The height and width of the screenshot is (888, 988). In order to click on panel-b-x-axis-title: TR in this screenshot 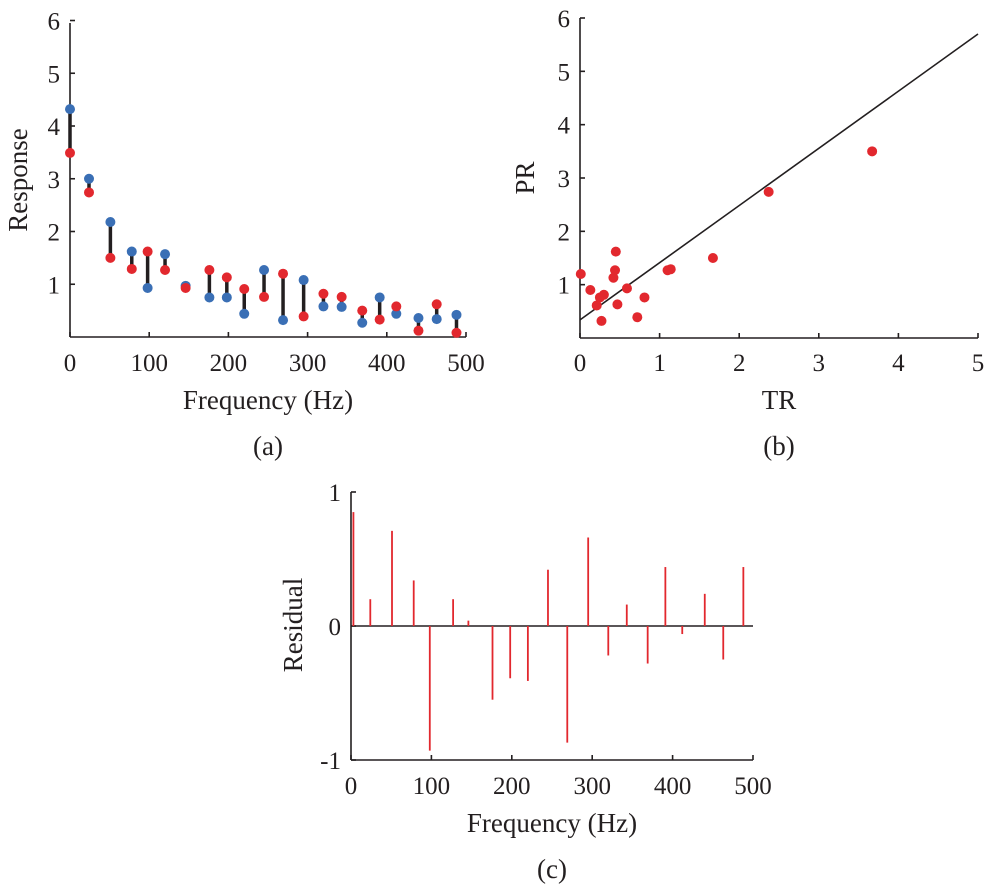, I will do `click(779, 400)`.